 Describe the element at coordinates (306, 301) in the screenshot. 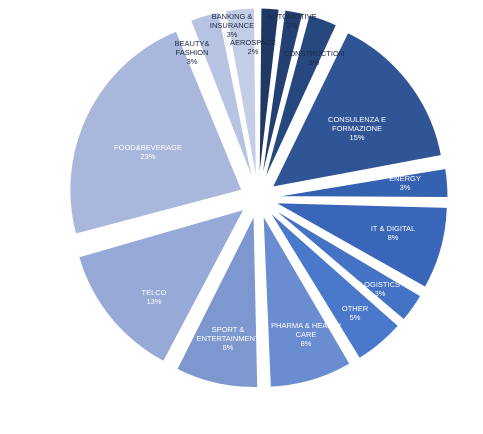

I see `pie-slice-pharma-health-care` at that location.